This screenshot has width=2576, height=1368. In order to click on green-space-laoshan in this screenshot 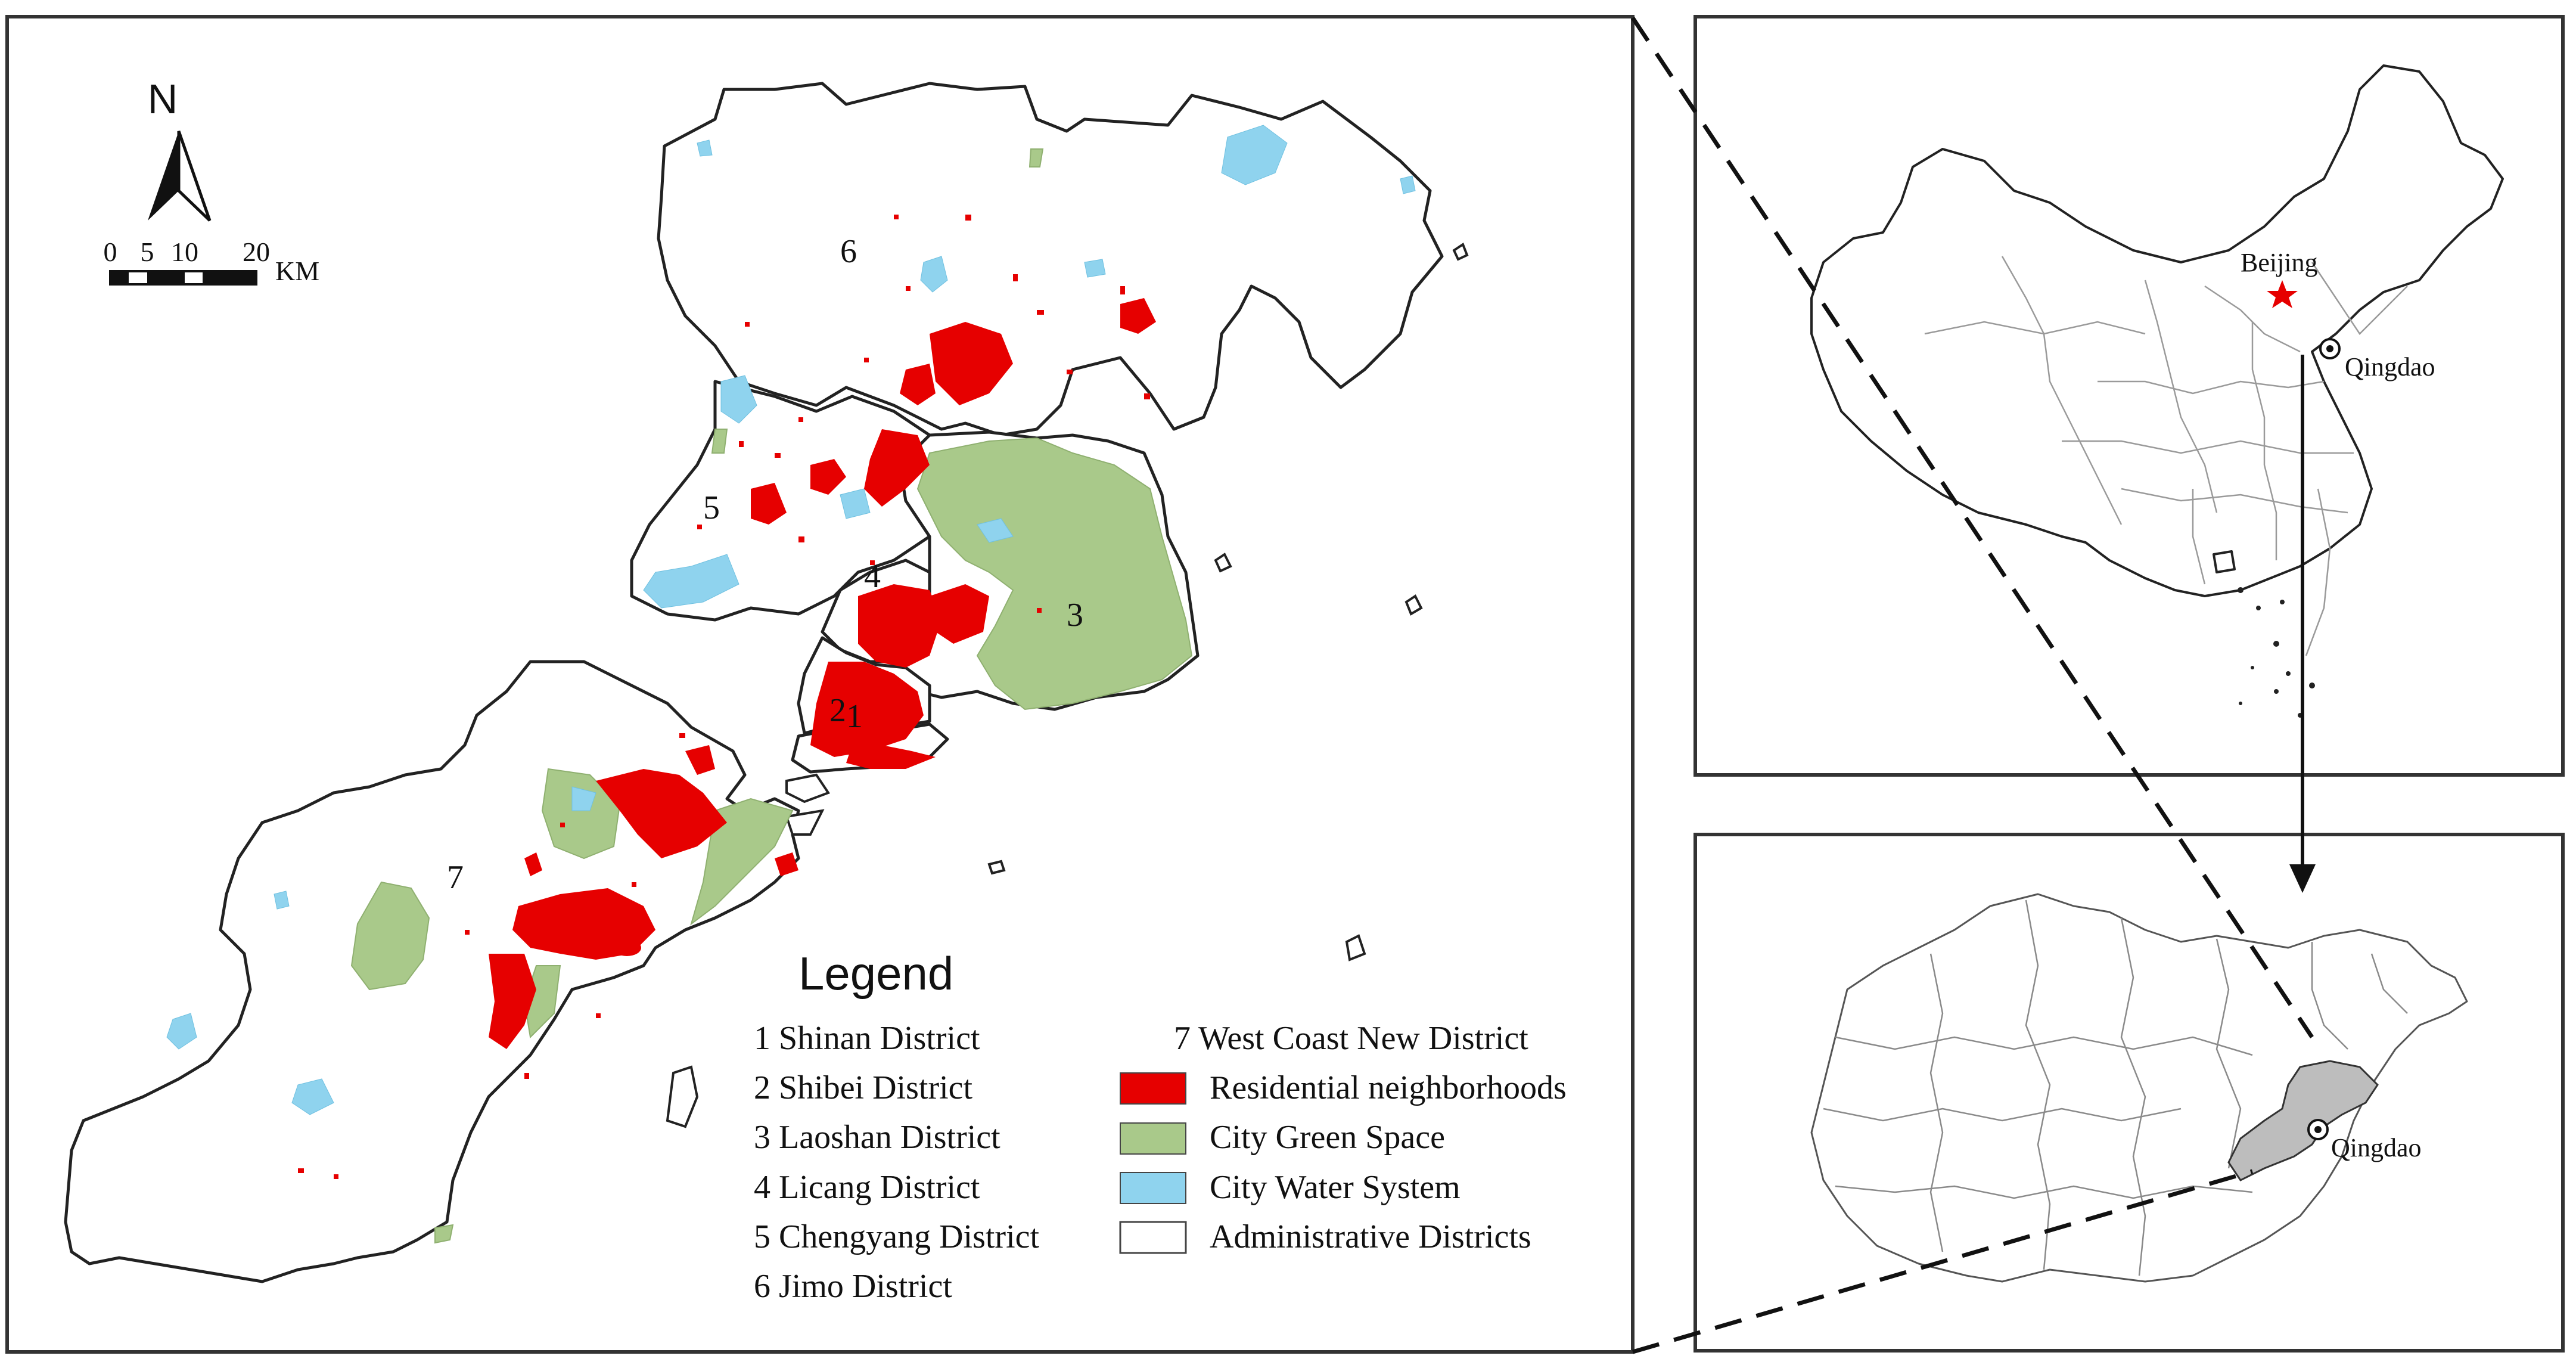, I will do `click(1054, 574)`.